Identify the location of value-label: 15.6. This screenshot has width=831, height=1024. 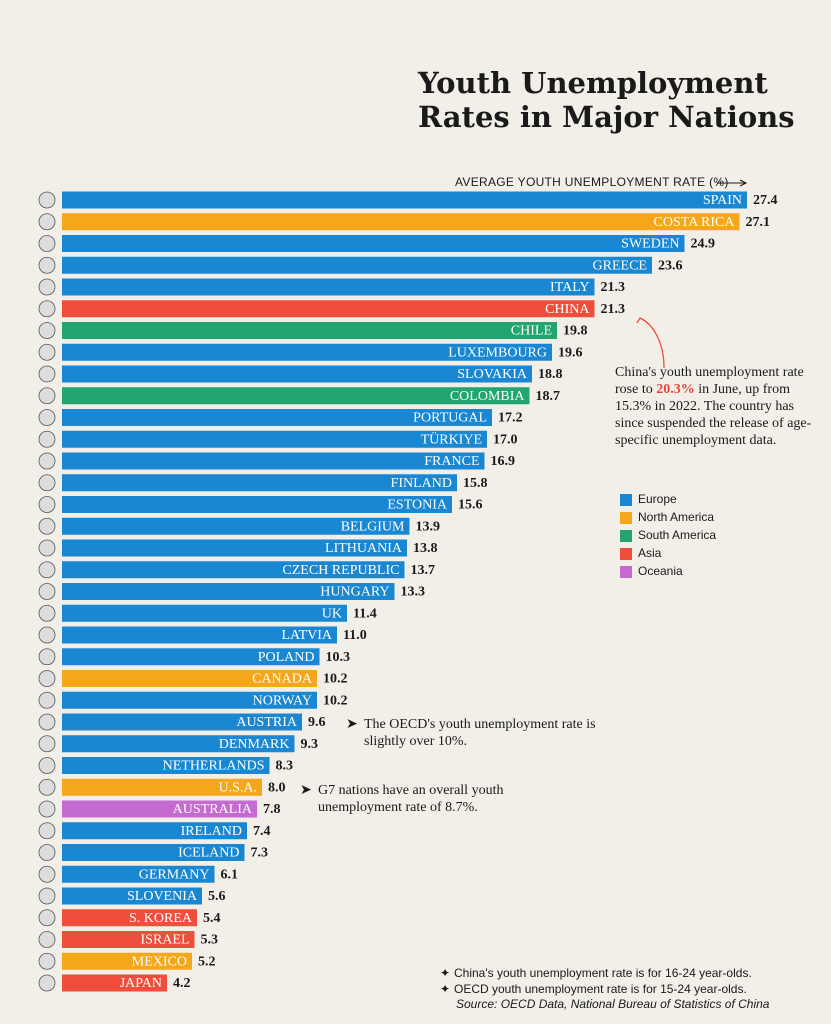
(470, 505).